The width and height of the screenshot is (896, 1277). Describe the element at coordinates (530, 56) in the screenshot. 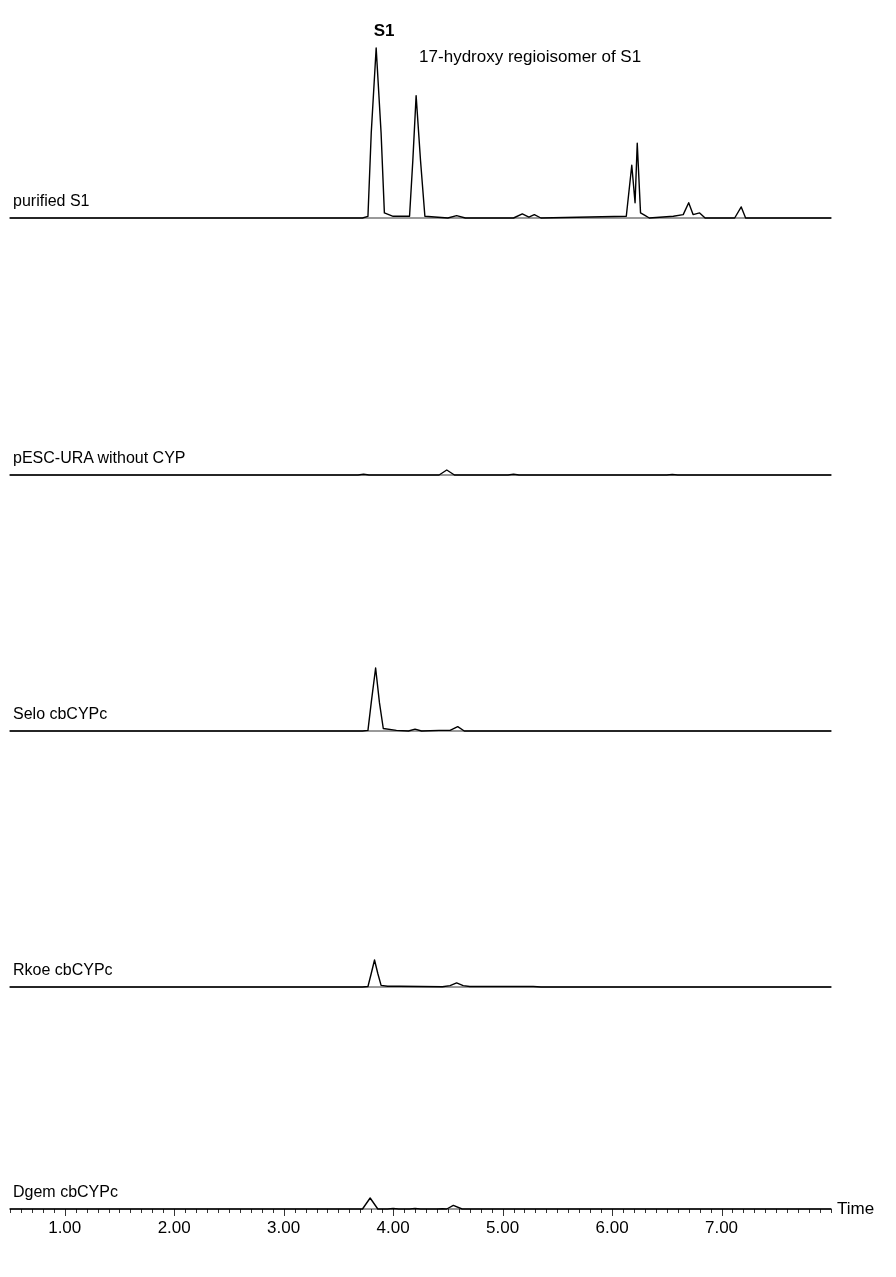

I see `annotation: 17-hydroxy regioisomer of S1` at that location.